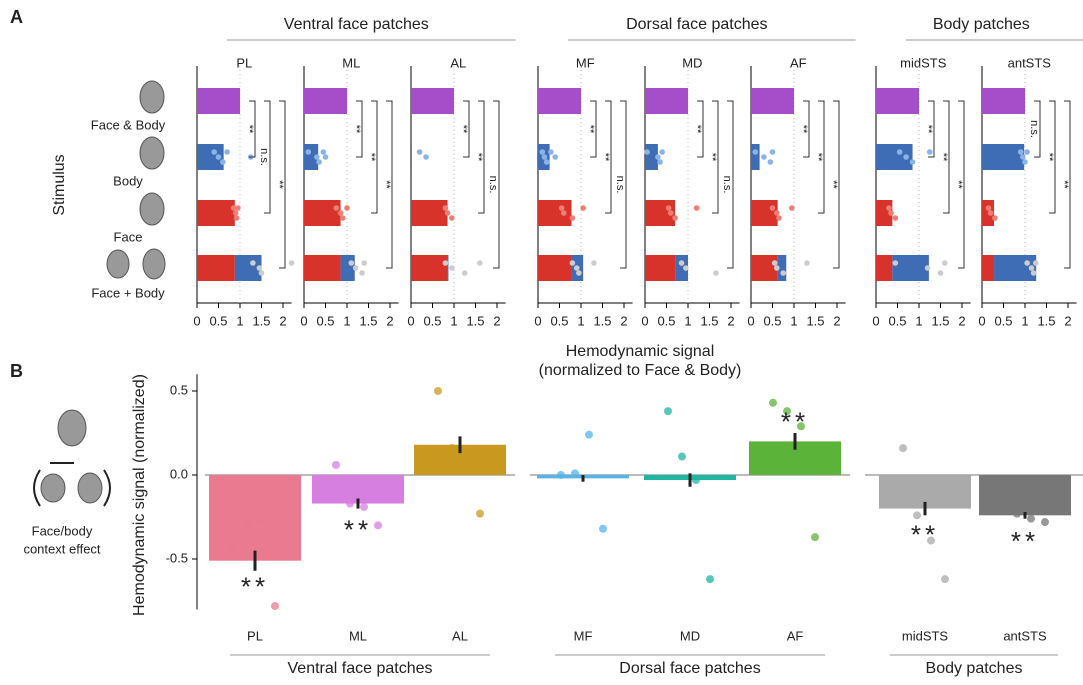 Image resolution: width=1083 pixels, height=685 pixels. I want to click on group-title: Dorsal face patches, so click(696, 24).